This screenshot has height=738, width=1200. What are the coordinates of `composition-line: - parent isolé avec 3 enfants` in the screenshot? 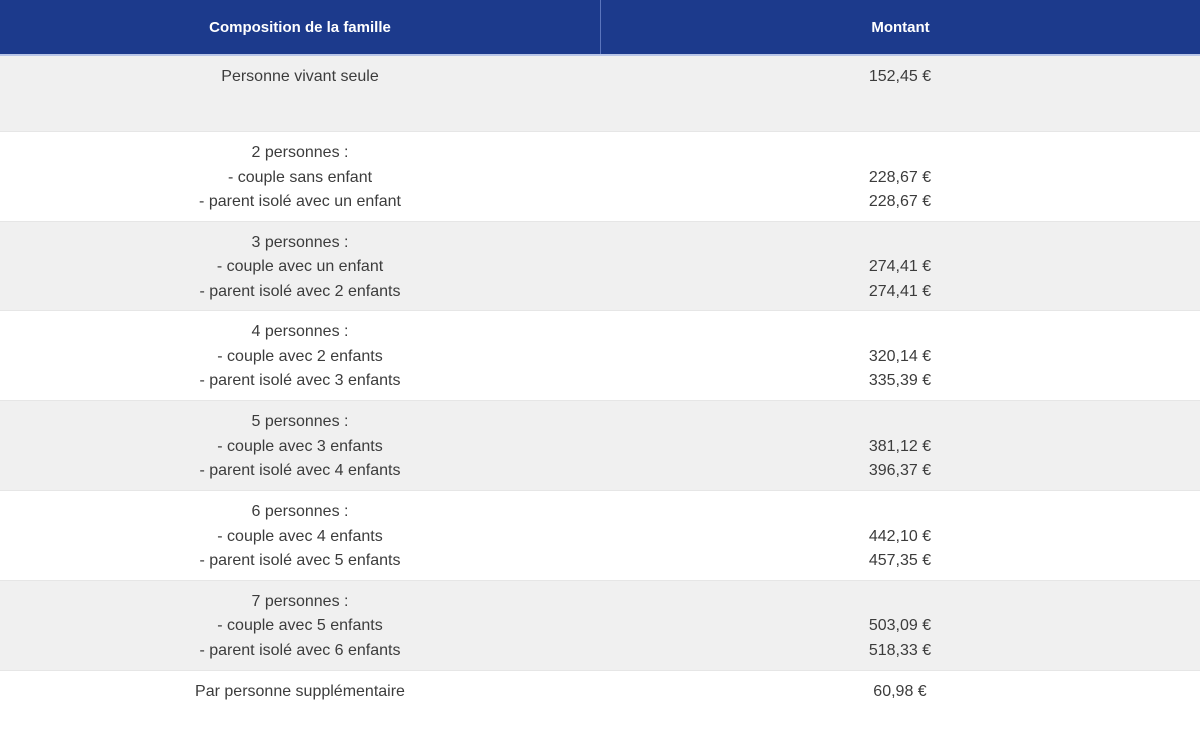 It's located at (300, 380).